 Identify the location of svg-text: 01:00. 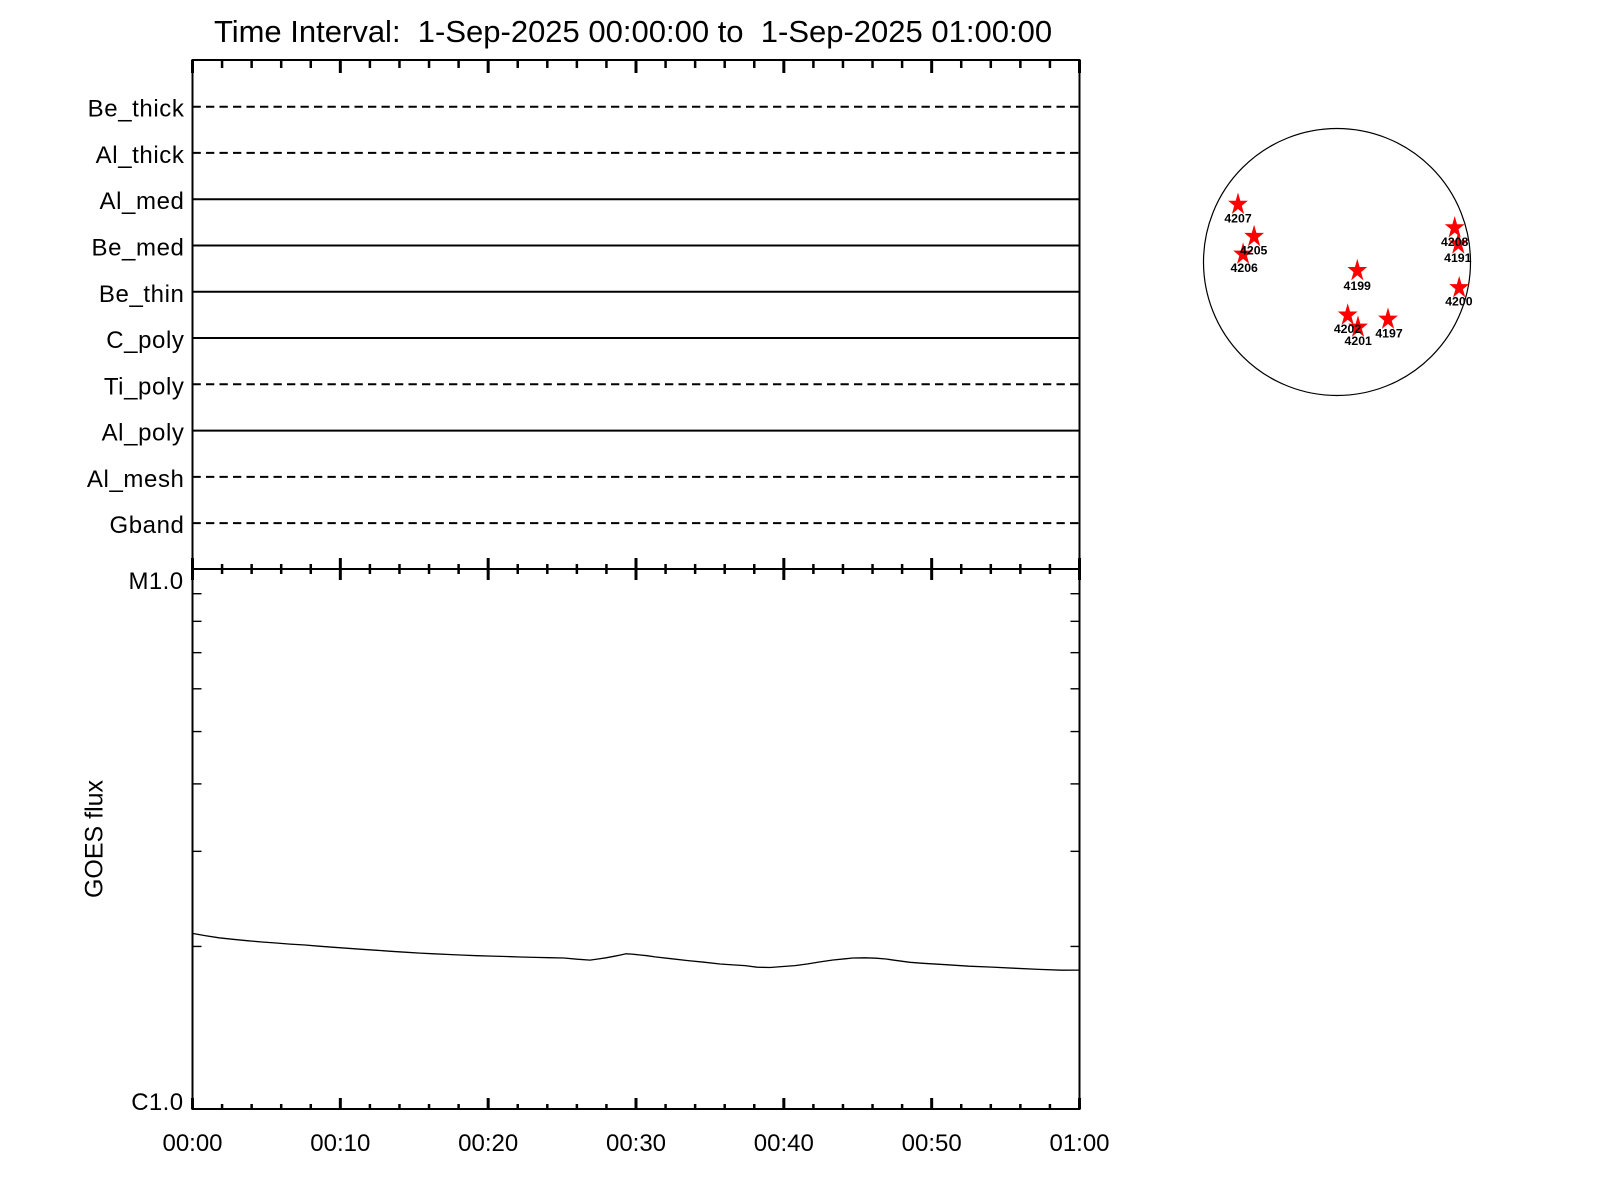
(1079, 1143).